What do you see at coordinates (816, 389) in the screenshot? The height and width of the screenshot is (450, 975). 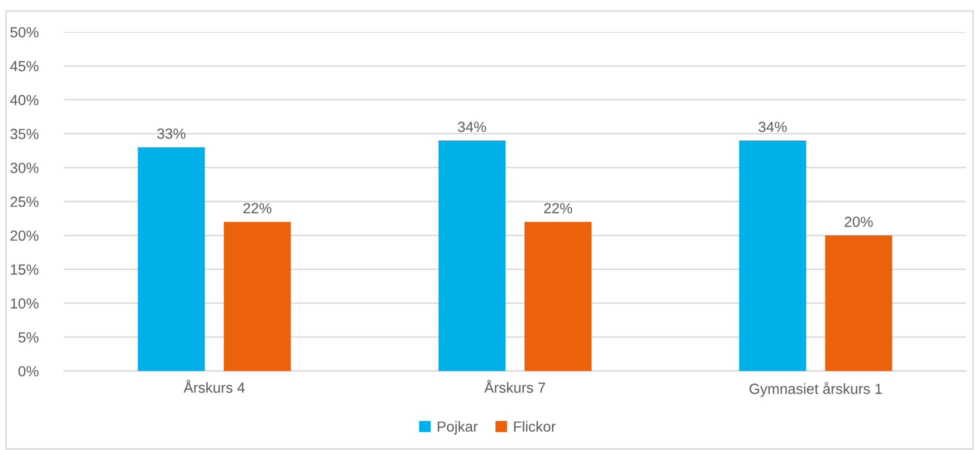 I see `x-tick-label: Gymnasiet årskurs 1` at bounding box center [816, 389].